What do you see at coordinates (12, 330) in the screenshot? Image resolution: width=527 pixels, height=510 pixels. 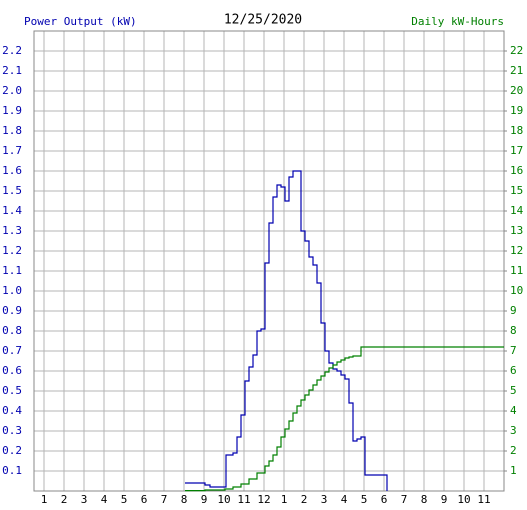 I see `y-tick-label: 0.8` at bounding box center [12, 330].